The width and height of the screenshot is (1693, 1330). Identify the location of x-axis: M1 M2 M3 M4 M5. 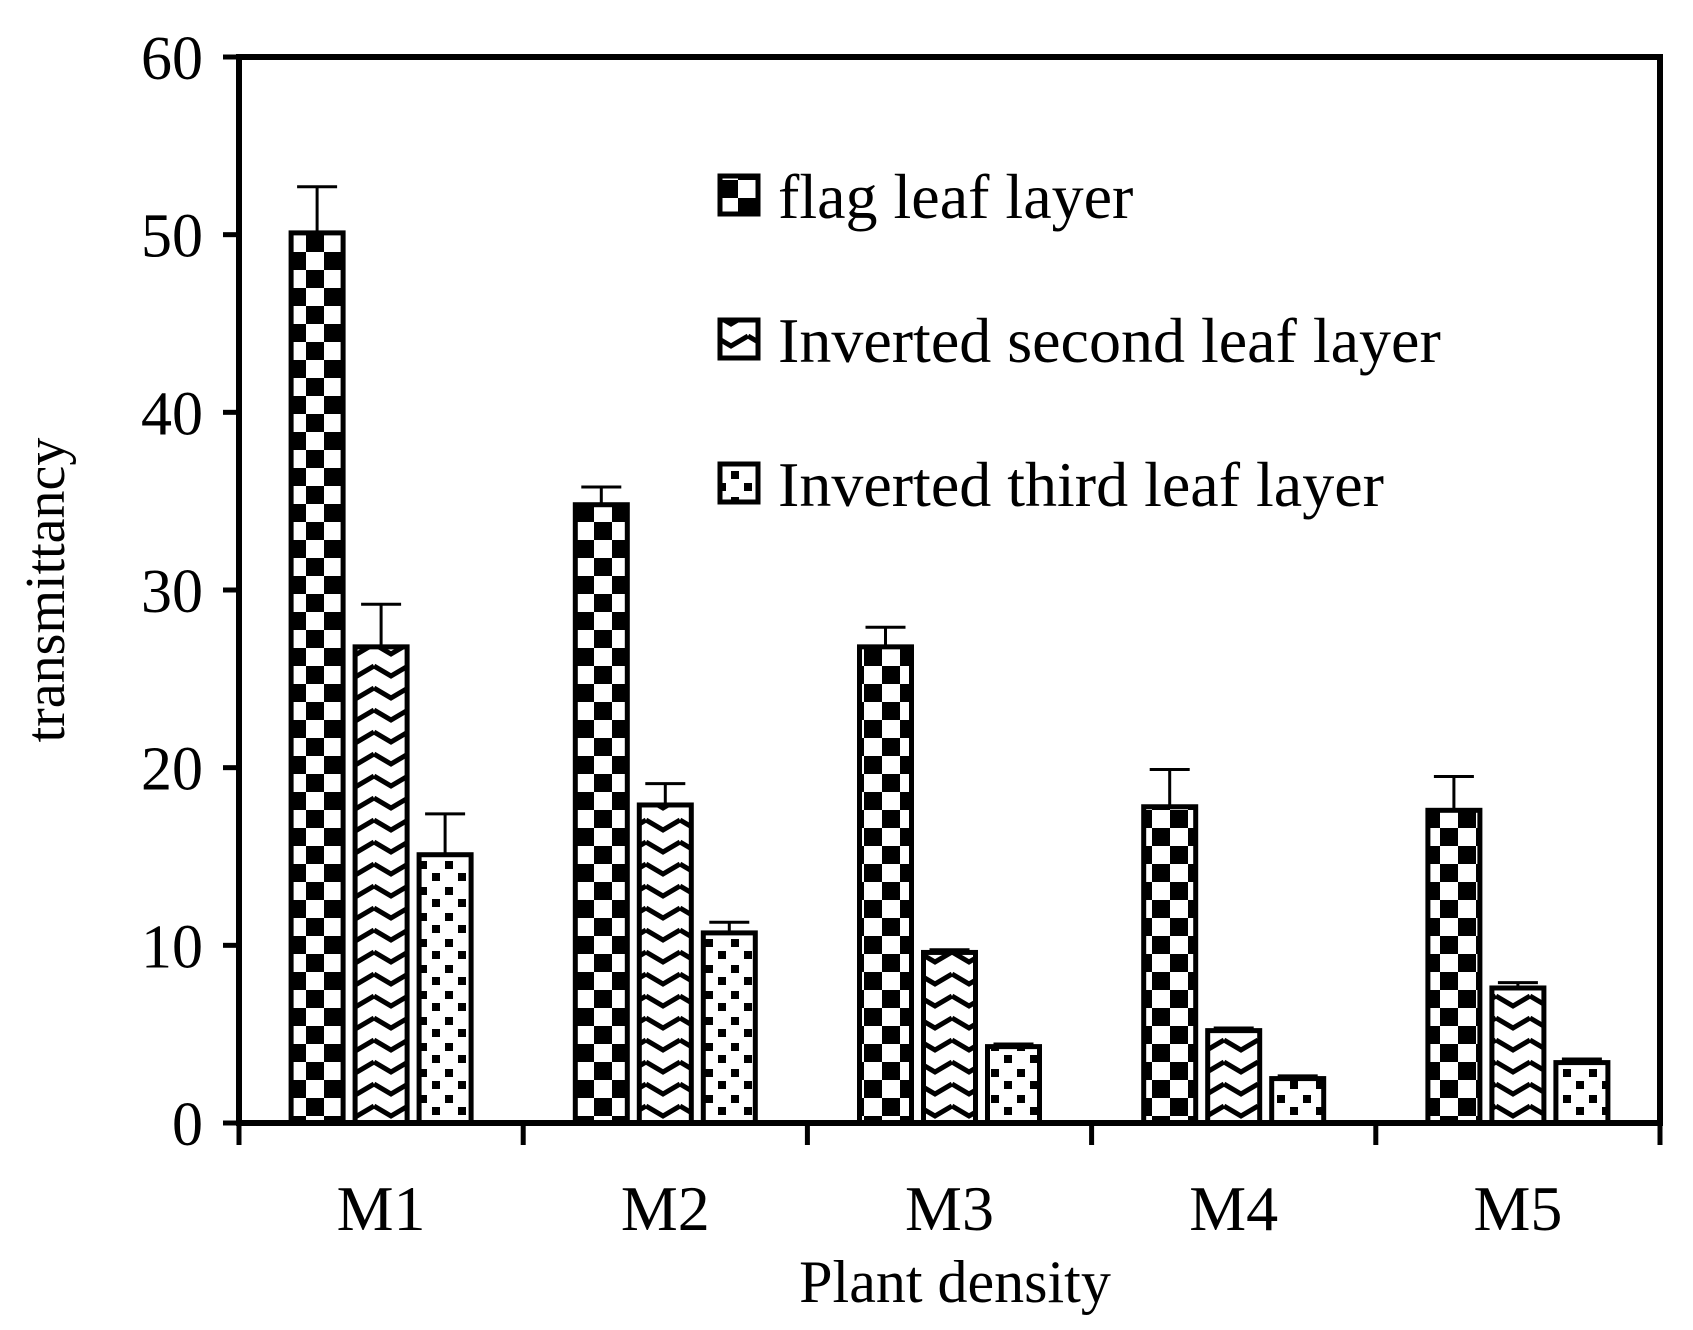
(949, 1183).